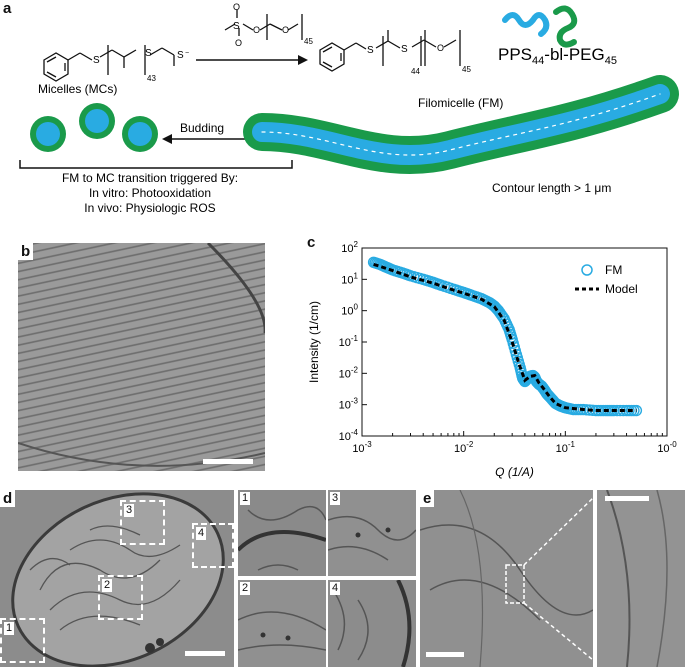 This screenshot has width=685, height=667. What do you see at coordinates (335, 498) in the screenshot?
I see `inset-label-3: 3` at bounding box center [335, 498].